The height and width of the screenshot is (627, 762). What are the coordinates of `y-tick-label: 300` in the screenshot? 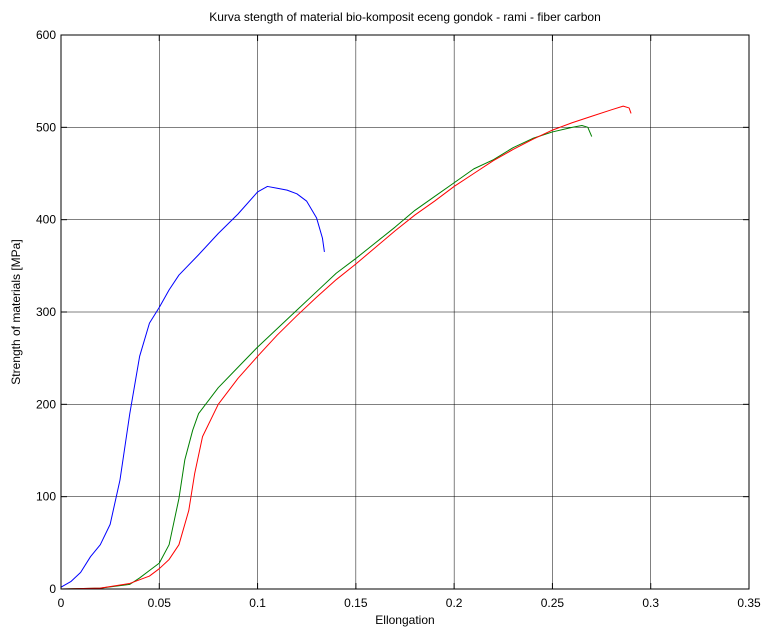 It's located at (46, 312).